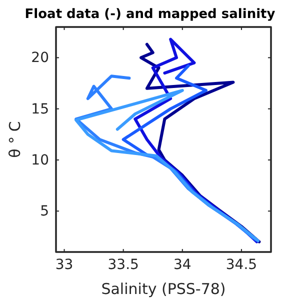  What do you see at coordinates (163, 289) in the screenshot?
I see `x-axis-title: Salinity (PSS-78)` at bounding box center [163, 289].